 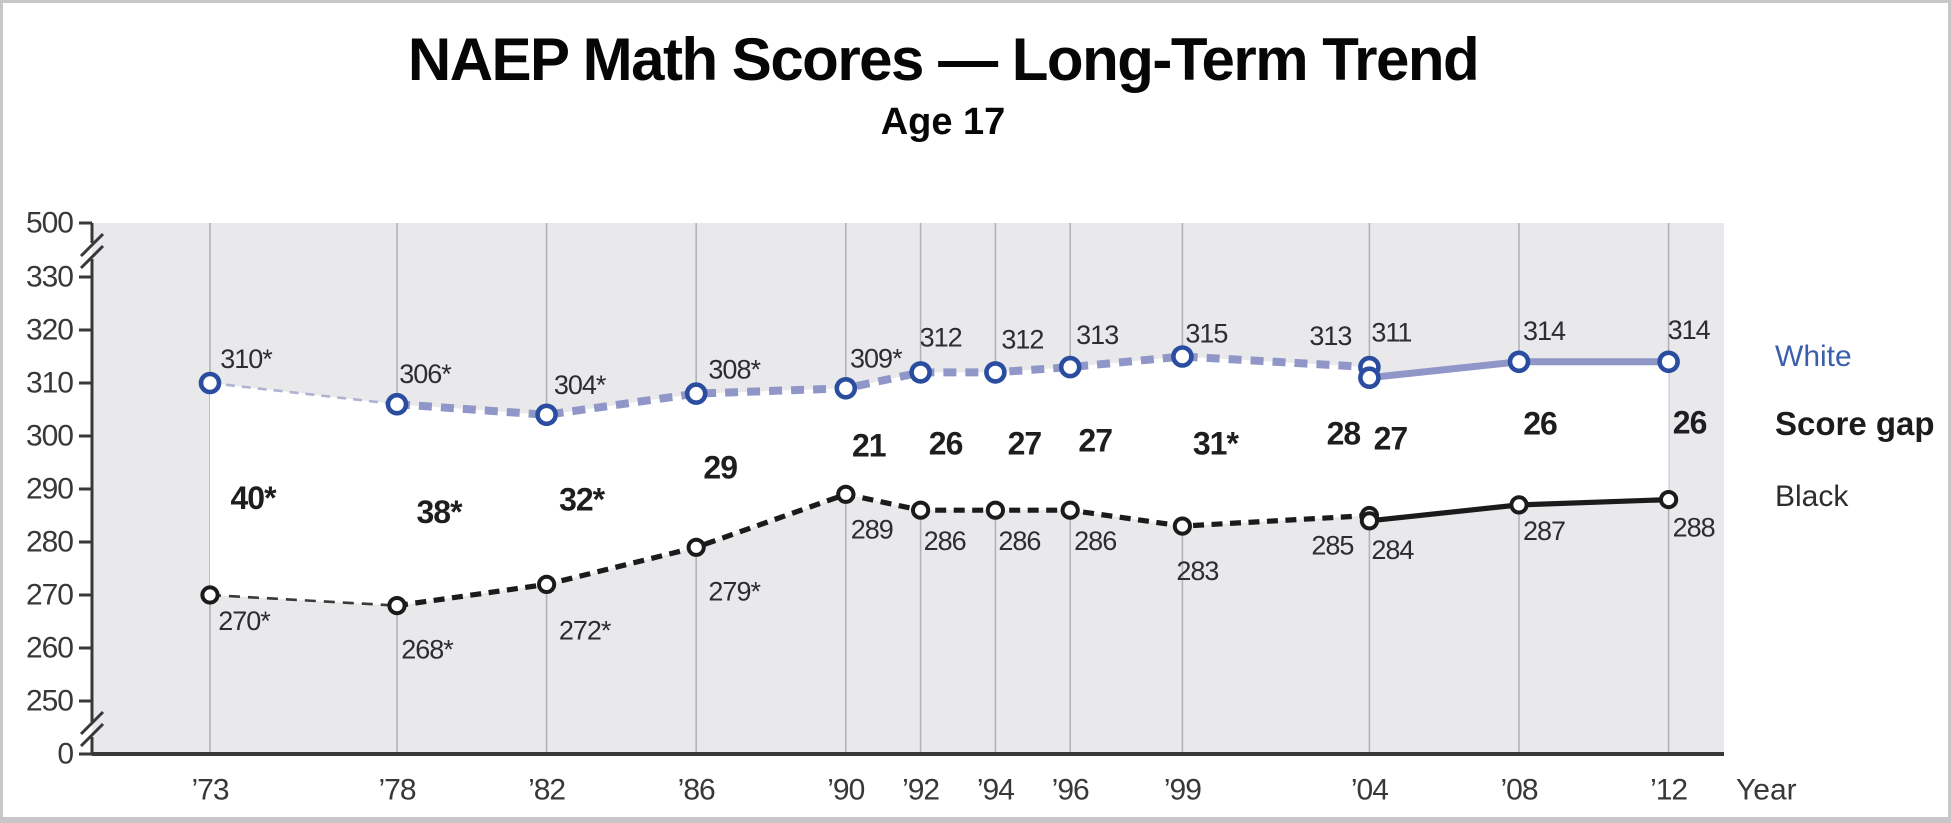 I want to click on marker-white-original-1996, so click(x=1070, y=367).